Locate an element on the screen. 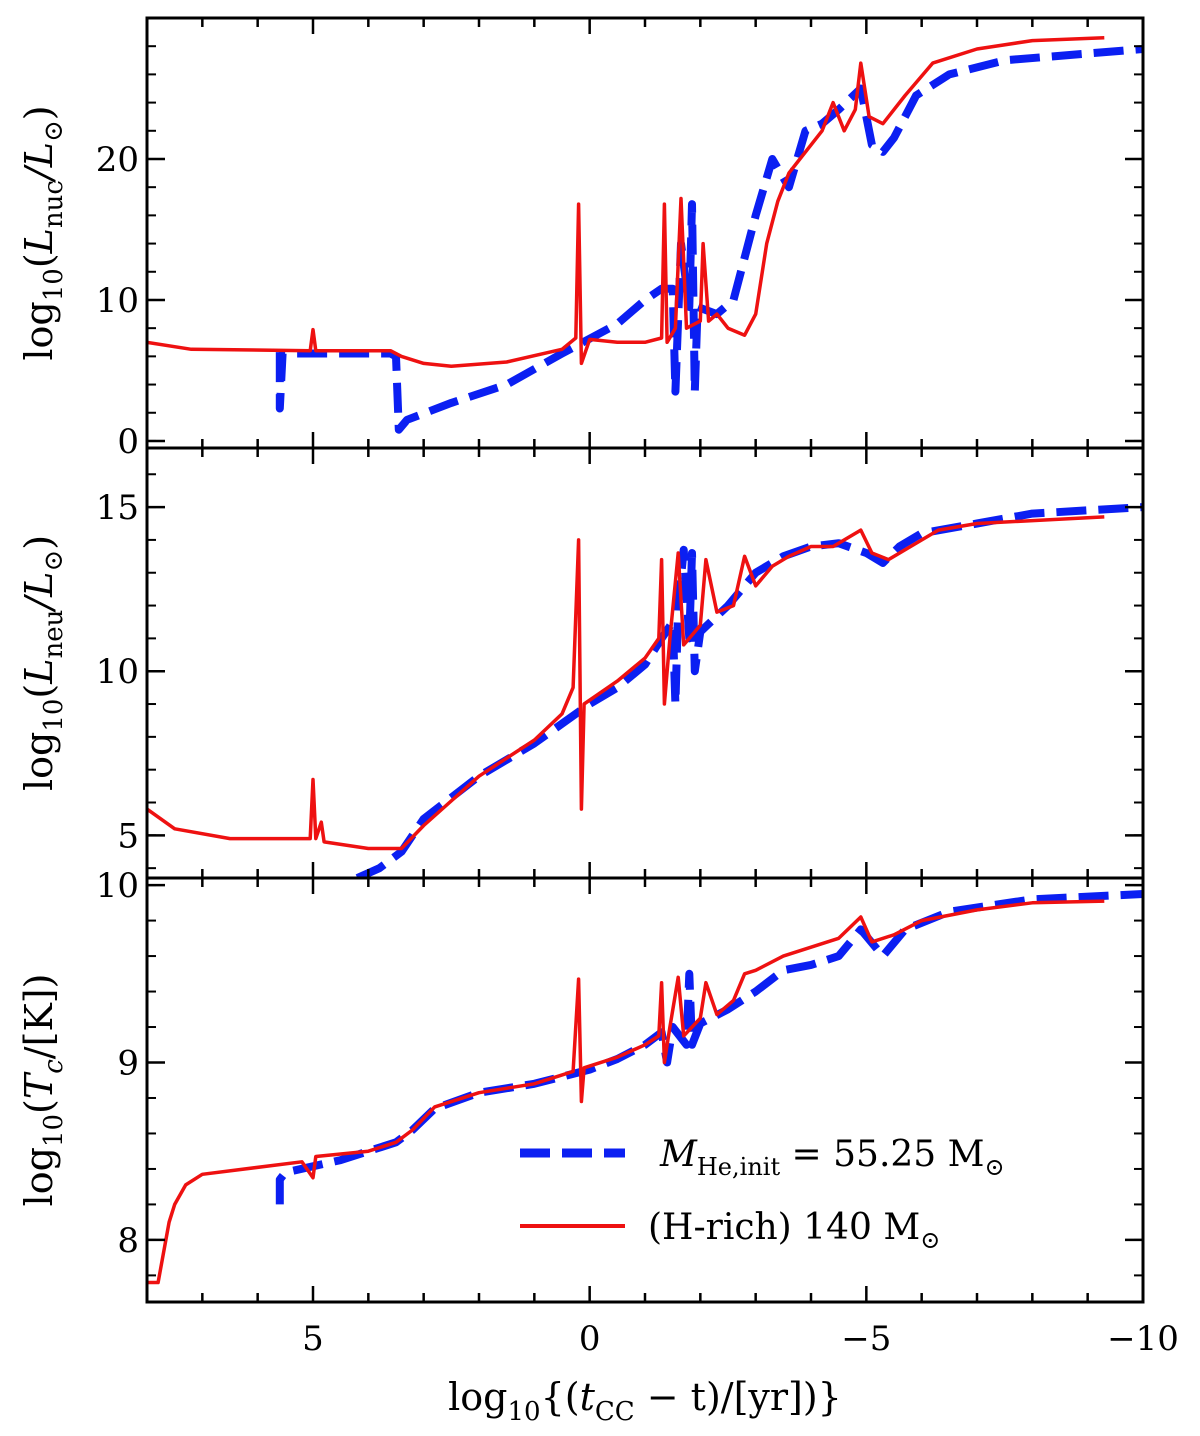 Image resolution: width=1200 pixels, height=1436 pixels. legend-label-he-star: MHe,init = 55.25 M⊙ is located at coordinates (832, 1157).